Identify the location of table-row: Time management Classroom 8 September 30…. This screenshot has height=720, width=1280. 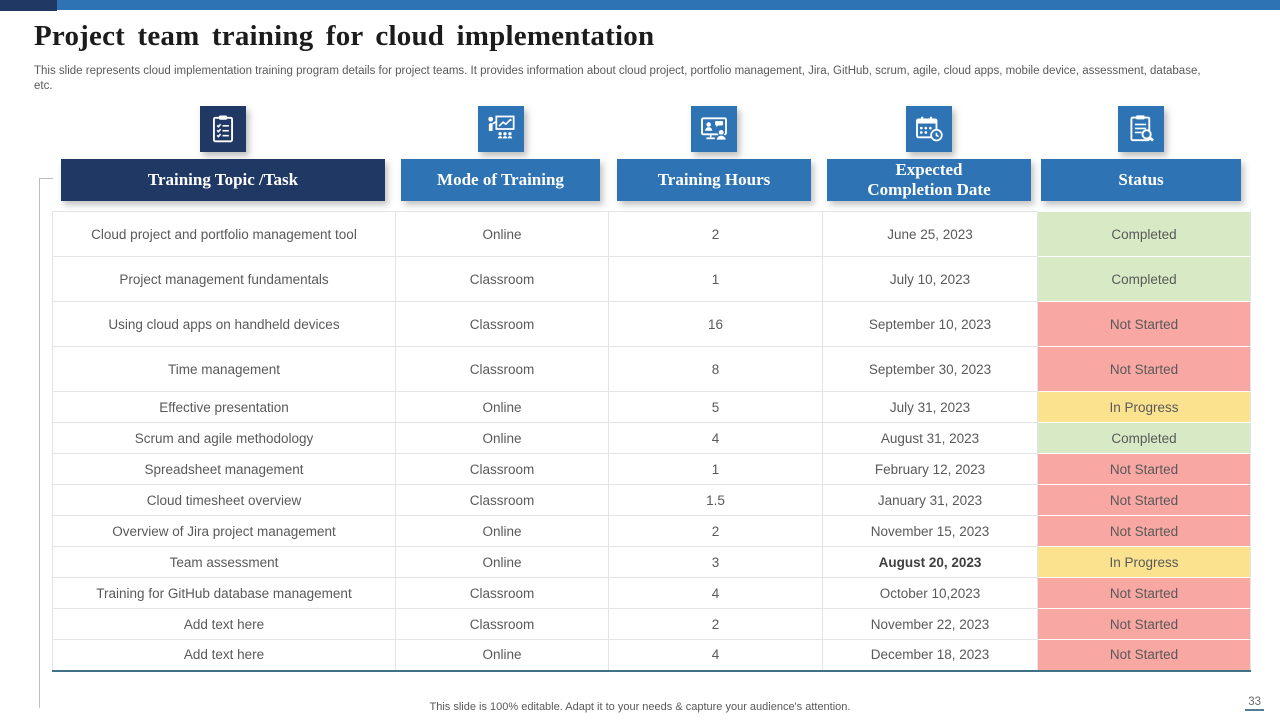
(651, 369).